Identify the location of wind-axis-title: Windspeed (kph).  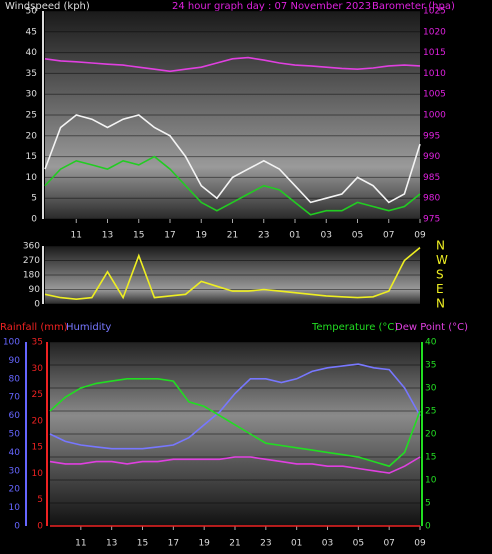
(47, 6).